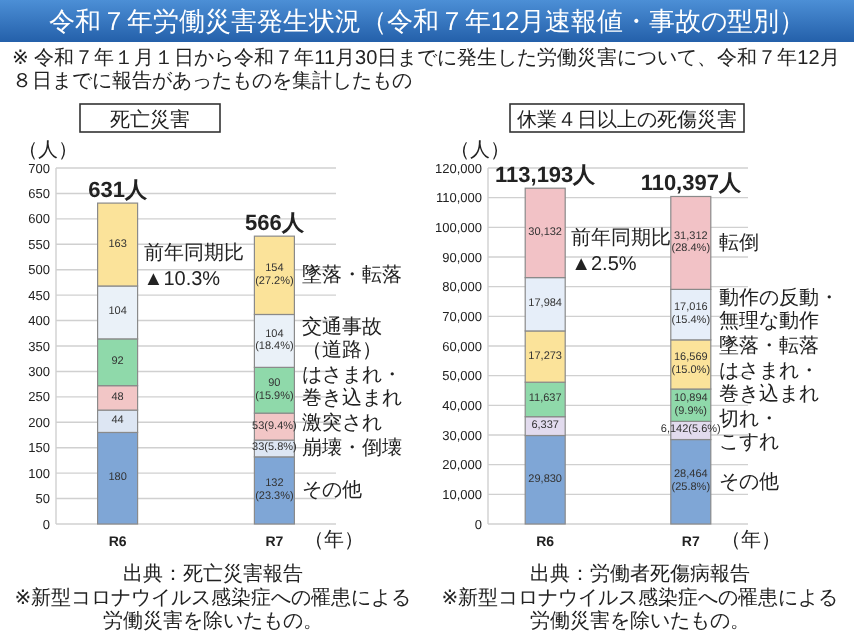 The width and height of the screenshot is (854, 640). I want to click on series-label: 交通事故（道路）, so click(342, 338).